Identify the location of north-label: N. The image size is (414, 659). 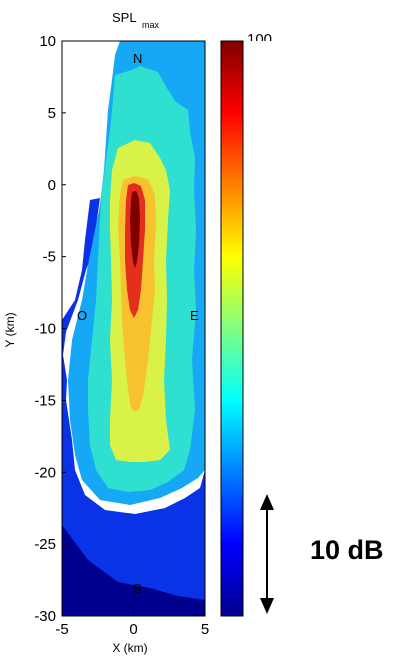
(137, 58).